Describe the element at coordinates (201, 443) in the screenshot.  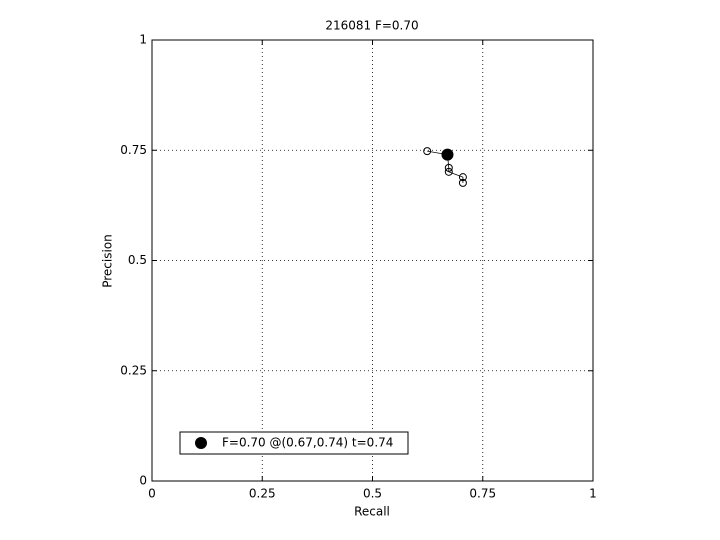
I see `legend-marker` at that location.